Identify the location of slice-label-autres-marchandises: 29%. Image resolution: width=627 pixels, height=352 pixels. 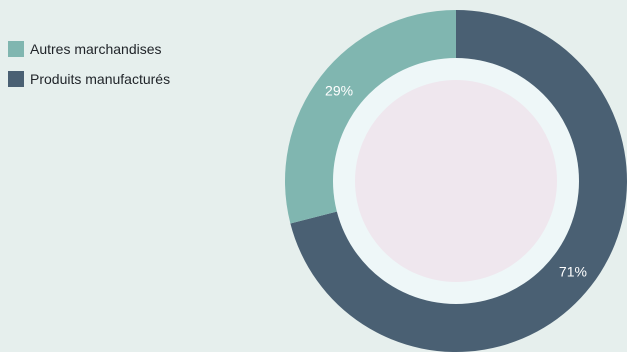
(339, 90).